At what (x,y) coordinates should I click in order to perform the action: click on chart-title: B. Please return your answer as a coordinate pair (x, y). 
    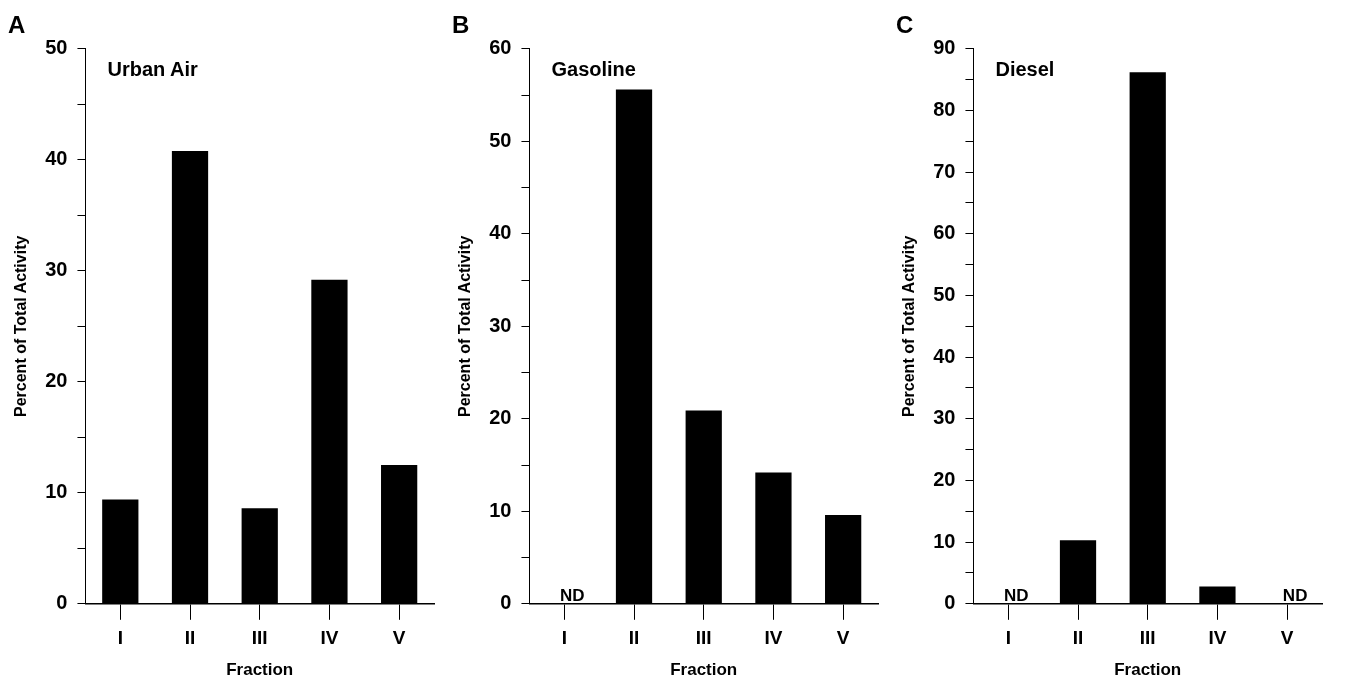
    Looking at the image, I should click on (461, 25).